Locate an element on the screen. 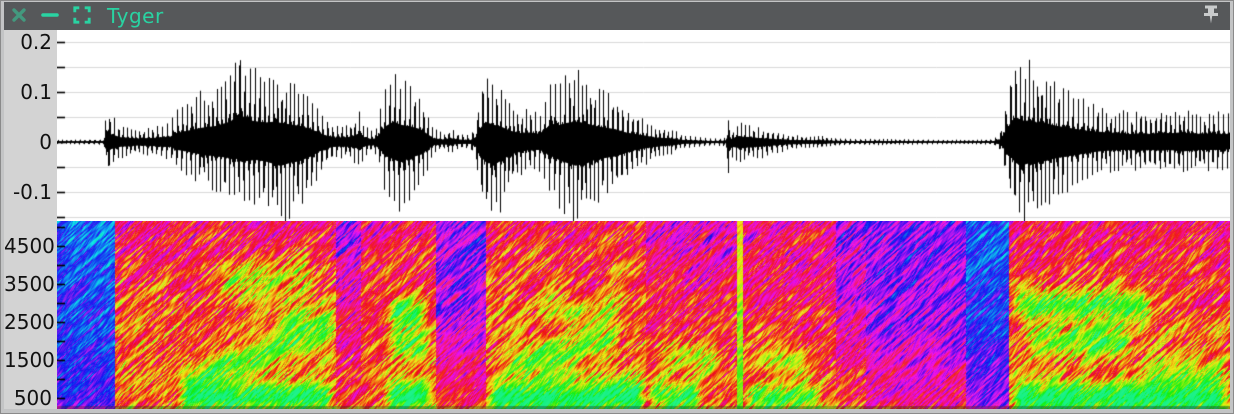 The image size is (1234, 414). pin-icon is located at coordinates (1211, 16).